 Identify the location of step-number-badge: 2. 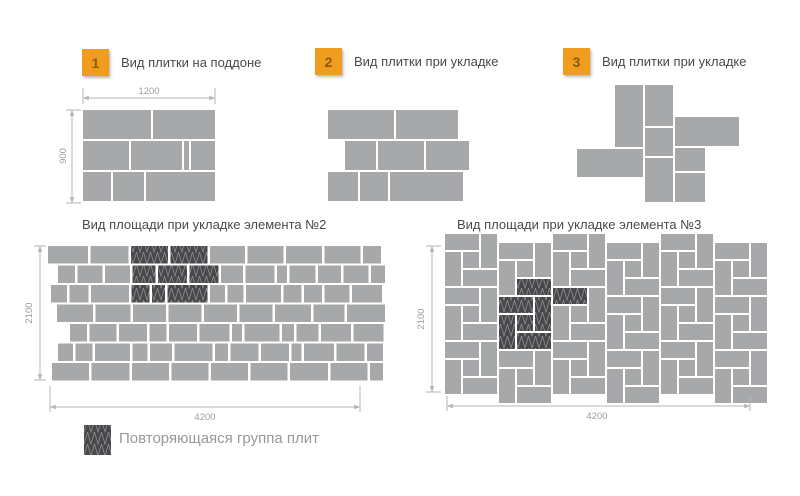
(328, 61).